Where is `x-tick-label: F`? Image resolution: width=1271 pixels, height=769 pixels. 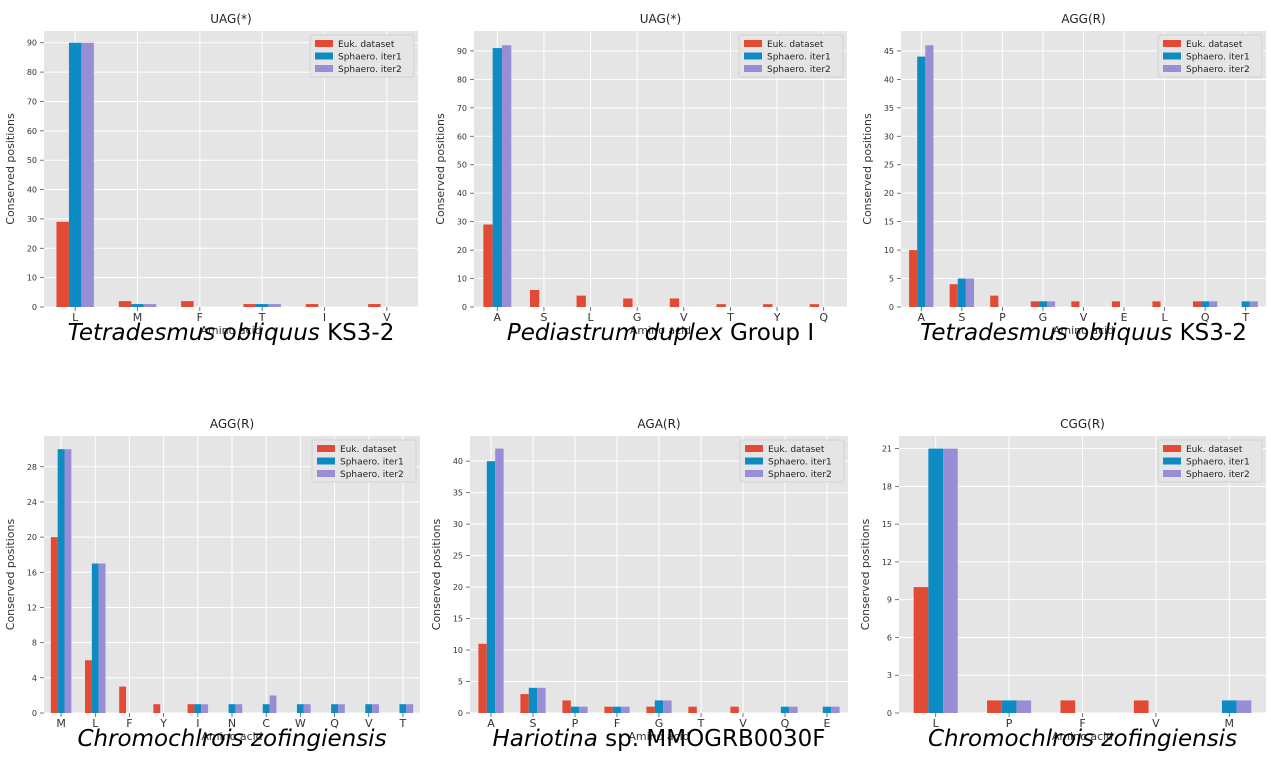 x-tick-label: F is located at coordinates (1082, 723).